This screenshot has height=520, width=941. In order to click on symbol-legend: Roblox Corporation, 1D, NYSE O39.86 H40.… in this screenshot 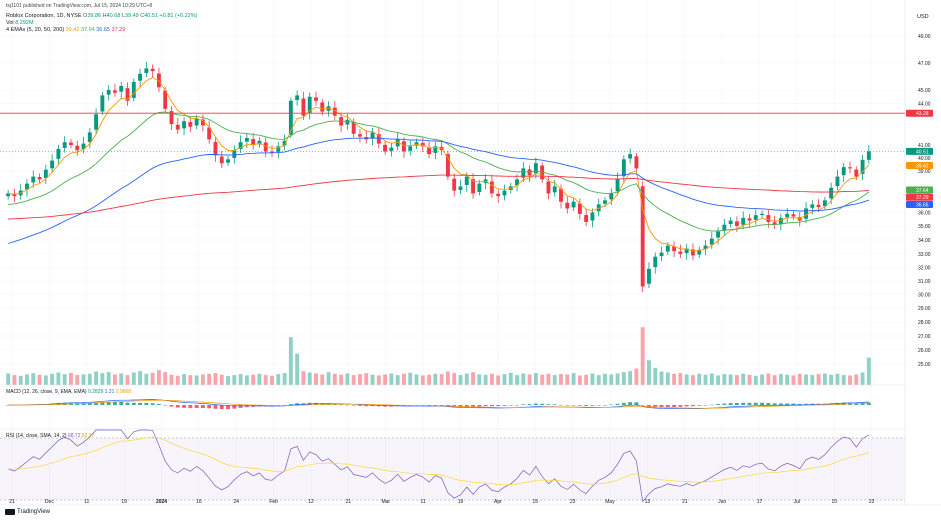, I will do `click(101, 16)`.